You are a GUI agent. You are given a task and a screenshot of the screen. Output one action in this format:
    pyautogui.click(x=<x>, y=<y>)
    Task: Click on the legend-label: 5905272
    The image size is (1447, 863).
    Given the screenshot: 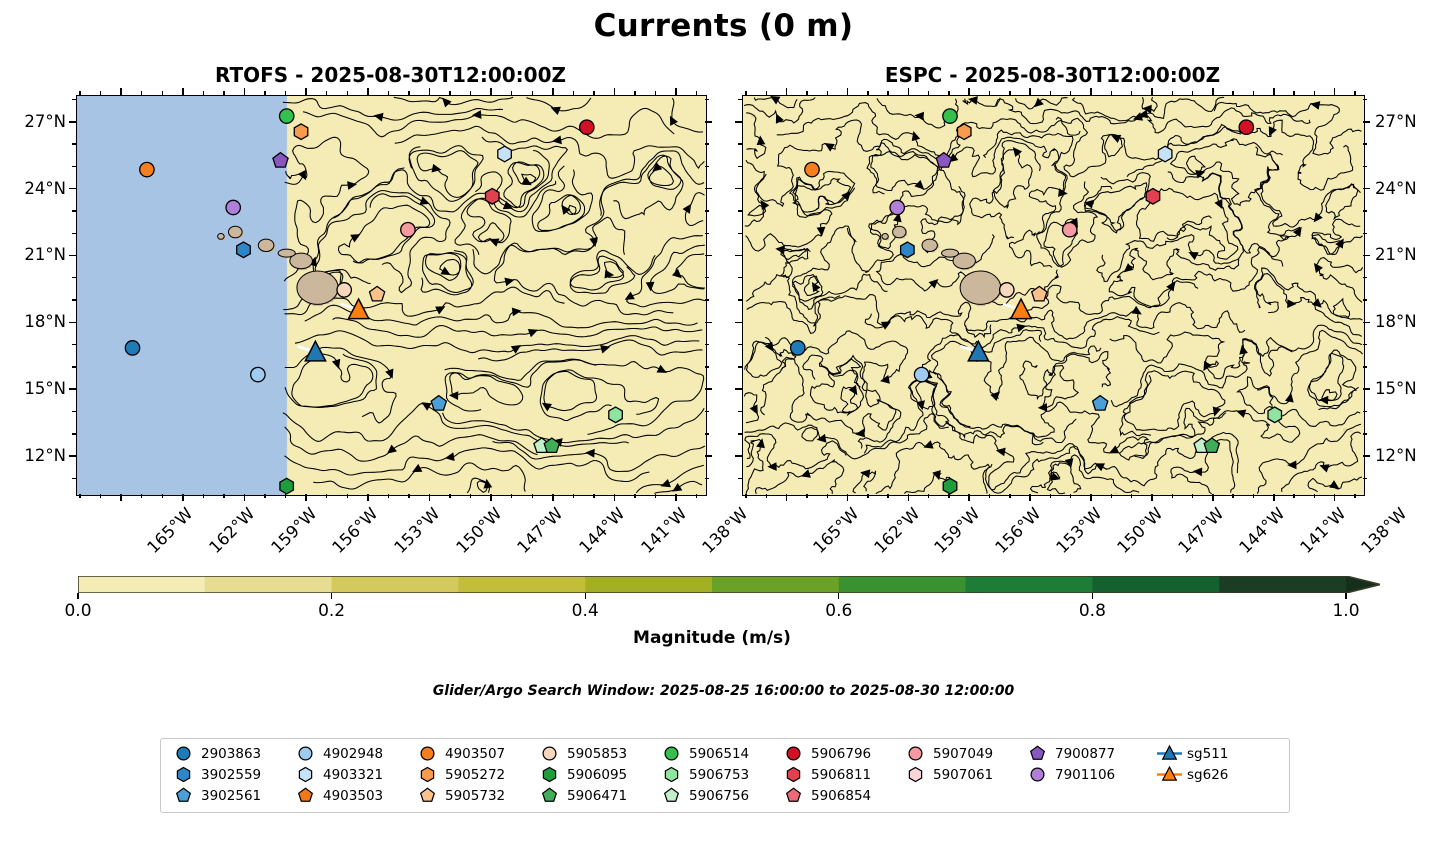 What is the action you would take?
    pyautogui.click(x=475, y=774)
    